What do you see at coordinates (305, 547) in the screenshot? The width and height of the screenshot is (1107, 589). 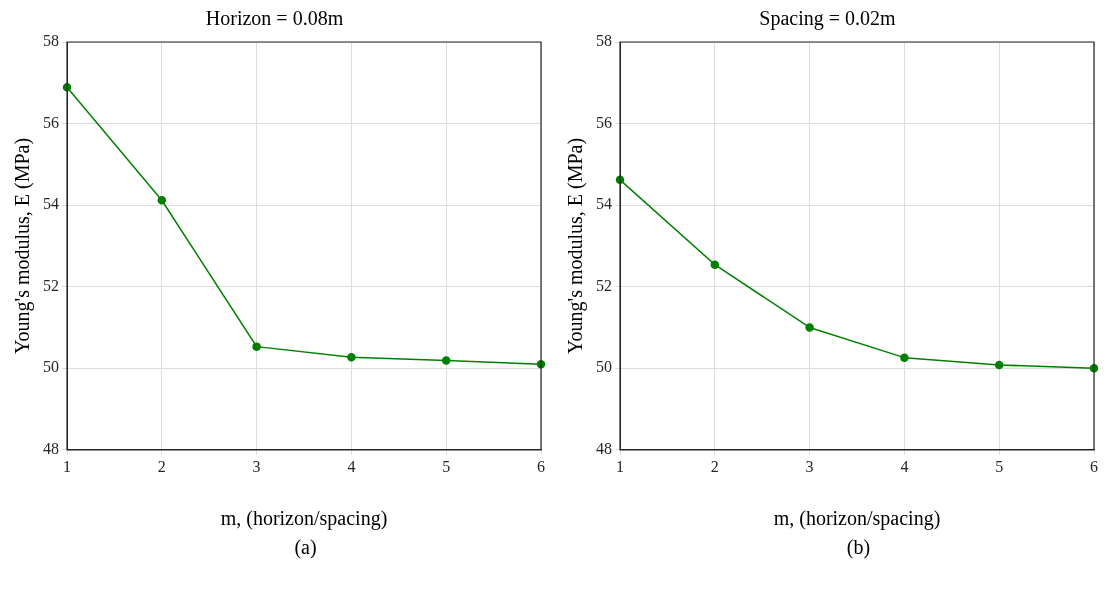 I see `text: (a)` at bounding box center [305, 547].